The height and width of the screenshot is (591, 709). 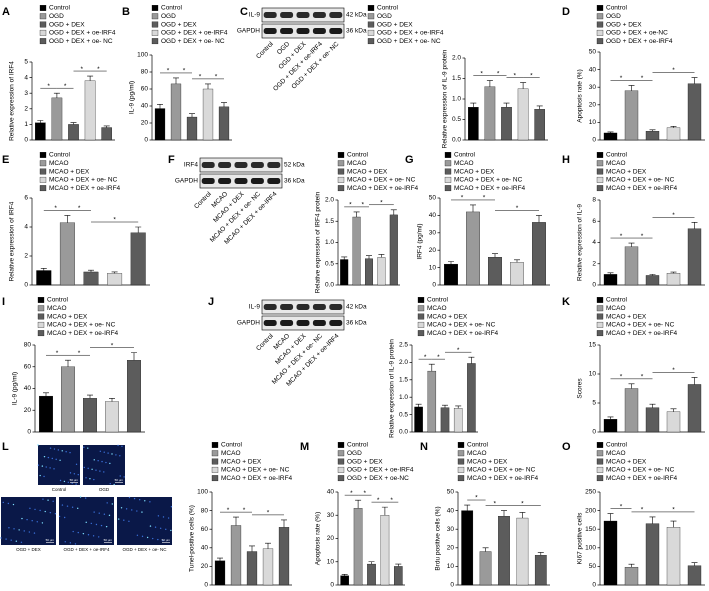 What do you see at coordinates (86, 521) in the screenshot?
I see `micrograph` at bounding box center [86, 521].